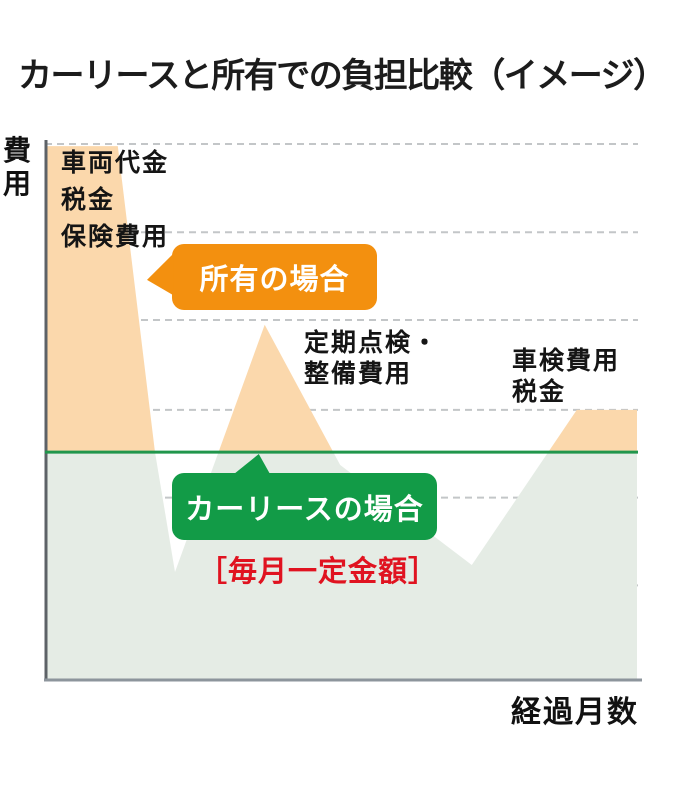 The image size is (677, 796). What do you see at coordinates (318, 572) in the screenshot?
I see `lease-fixed-amount-note: ［毎月一定金額］` at bounding box center [318, 572].